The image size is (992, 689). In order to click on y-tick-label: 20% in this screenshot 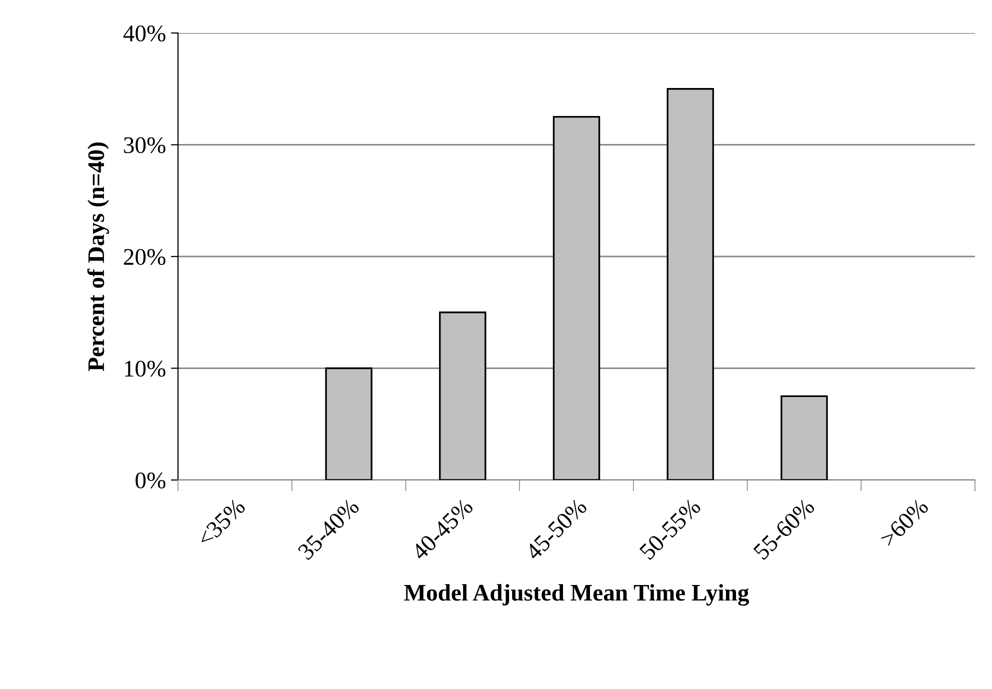, I will do `click(145, 256)`.